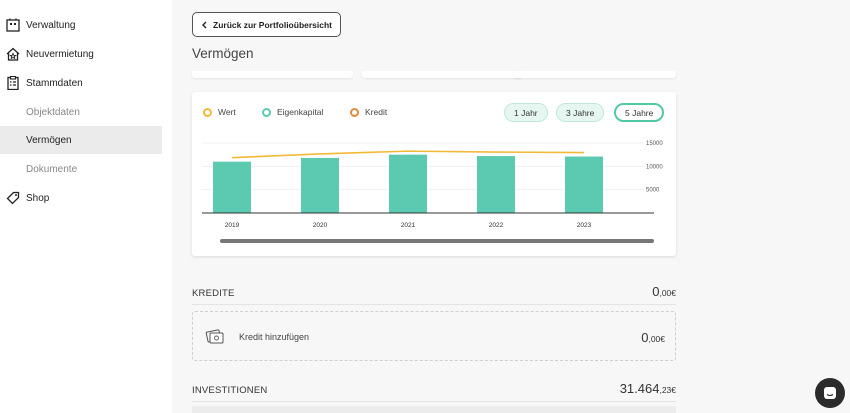  What do you see at coordinates (434, 409) in the screenshot?
I see `next-card-edge` at bounding box center [434, 409].